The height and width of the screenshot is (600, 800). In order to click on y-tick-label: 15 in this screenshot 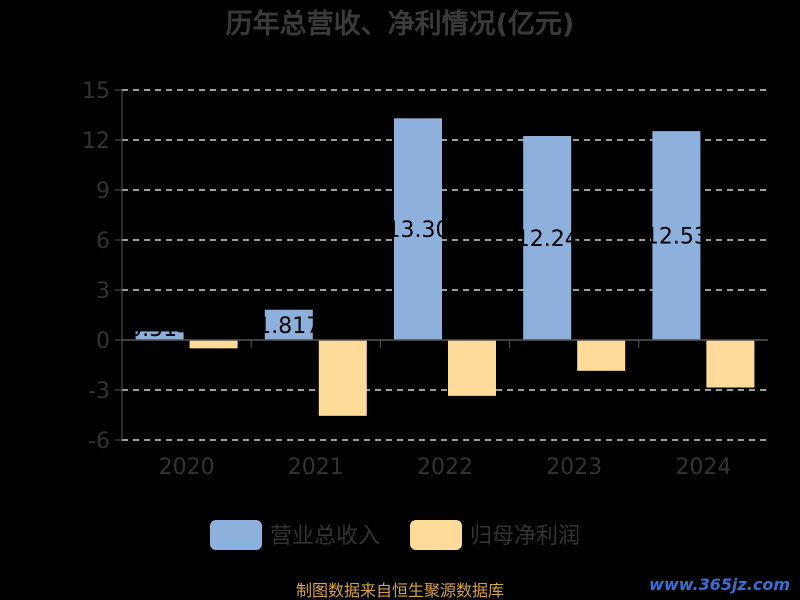, I will do `click(96, 91)`.